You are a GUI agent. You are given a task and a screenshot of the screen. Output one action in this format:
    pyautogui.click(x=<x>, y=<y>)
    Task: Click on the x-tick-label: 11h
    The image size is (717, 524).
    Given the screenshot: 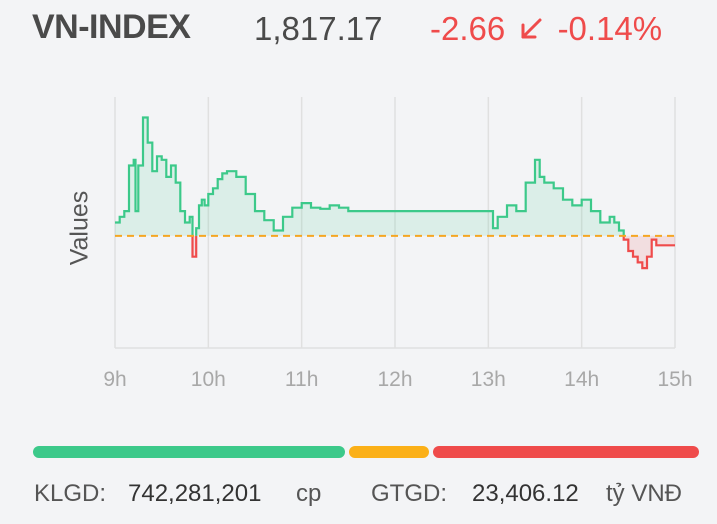 What is the action you would take?
    pyautogui.click(x=301, y=379)
    